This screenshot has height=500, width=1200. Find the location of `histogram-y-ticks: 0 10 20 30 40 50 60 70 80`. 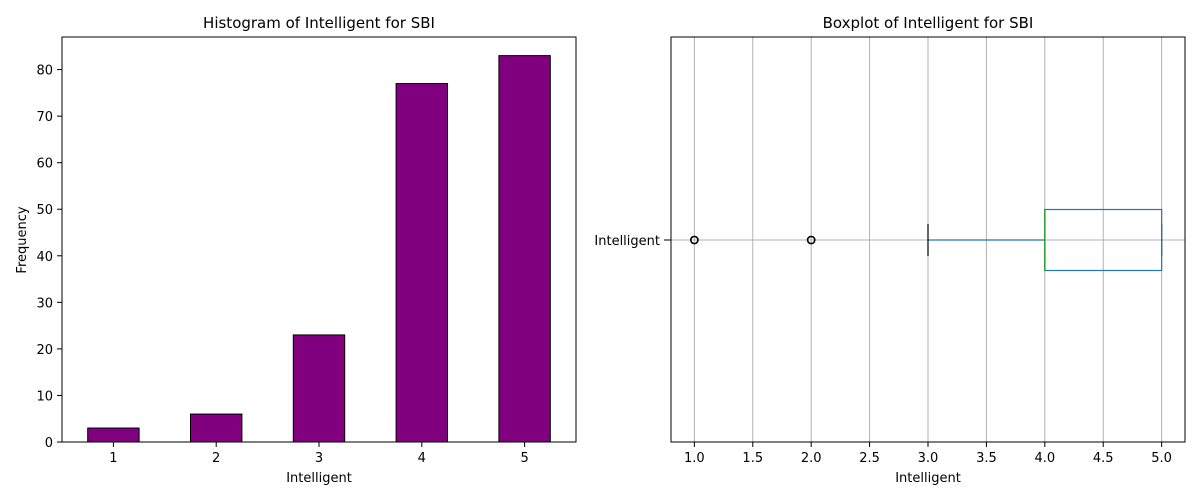

histogram-y-ticks: 0 10 20 30 40 50 60 70 80 is located at coordinates (49, 257).